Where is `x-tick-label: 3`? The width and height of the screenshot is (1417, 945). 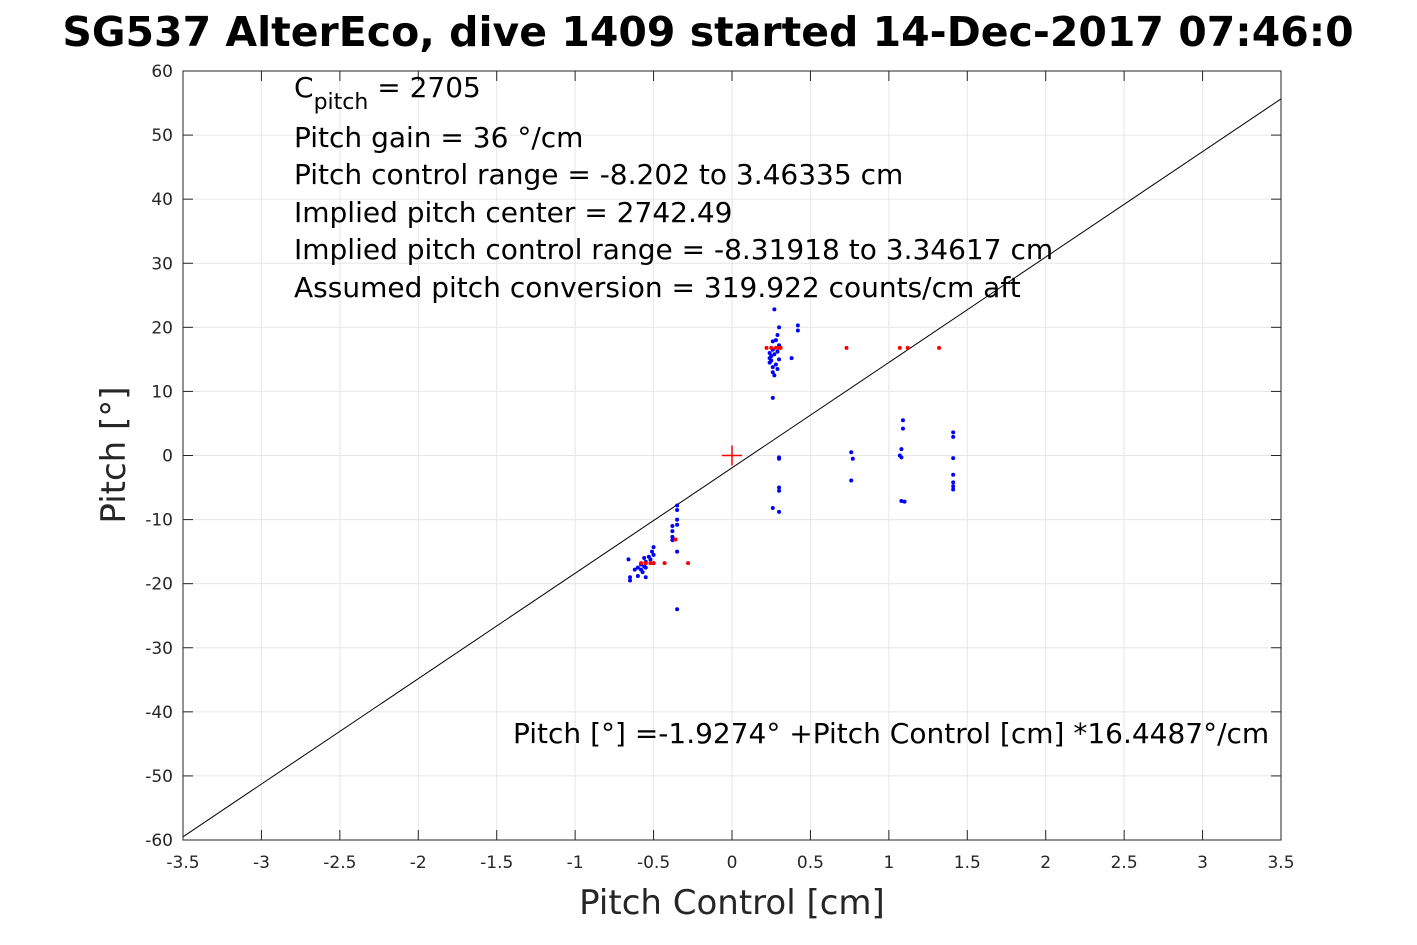
x-tick-label: 3 is located at coordinates (1202, 863).